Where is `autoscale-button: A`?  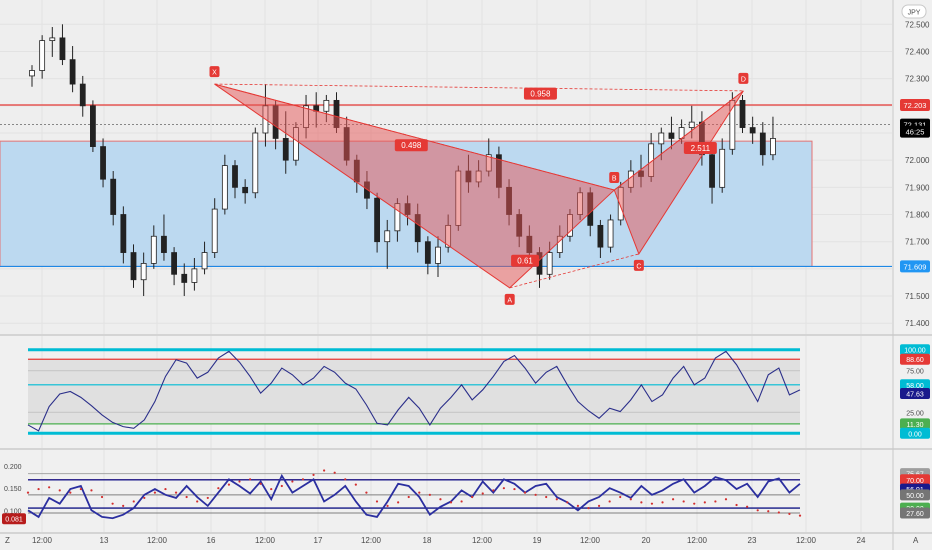 autoscale-button: A is located at coordinates (916, 540).